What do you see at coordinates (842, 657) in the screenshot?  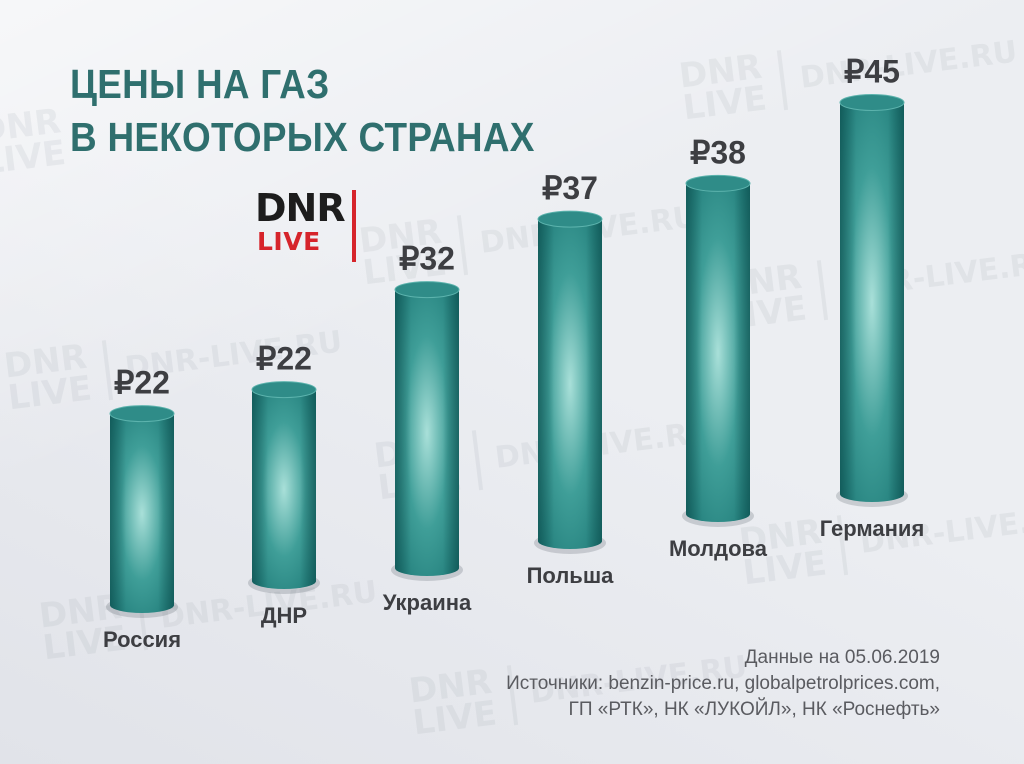 I see `data-date-note: Данные на 05.06.2019` at bounding box center [842, 657].